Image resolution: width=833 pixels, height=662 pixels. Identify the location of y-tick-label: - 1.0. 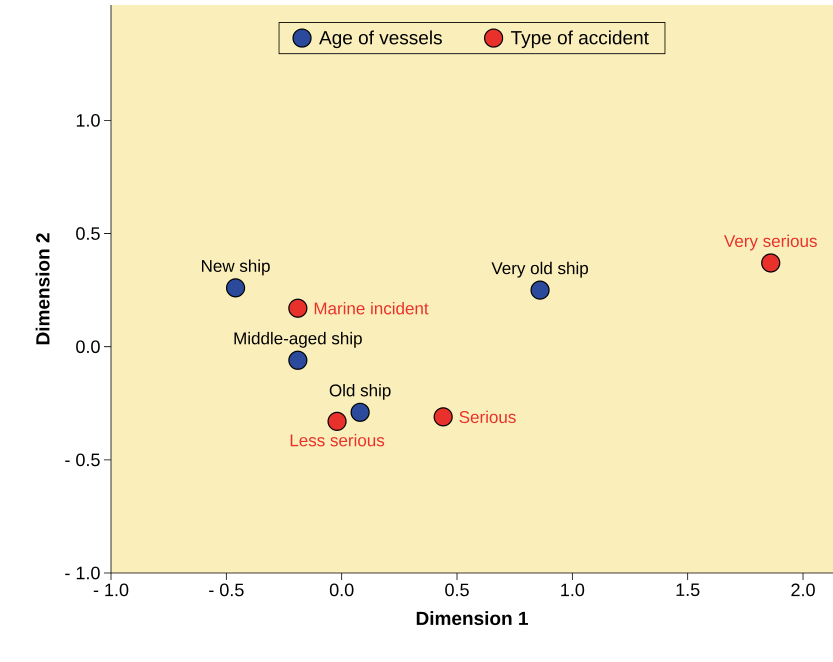
(82, 573).